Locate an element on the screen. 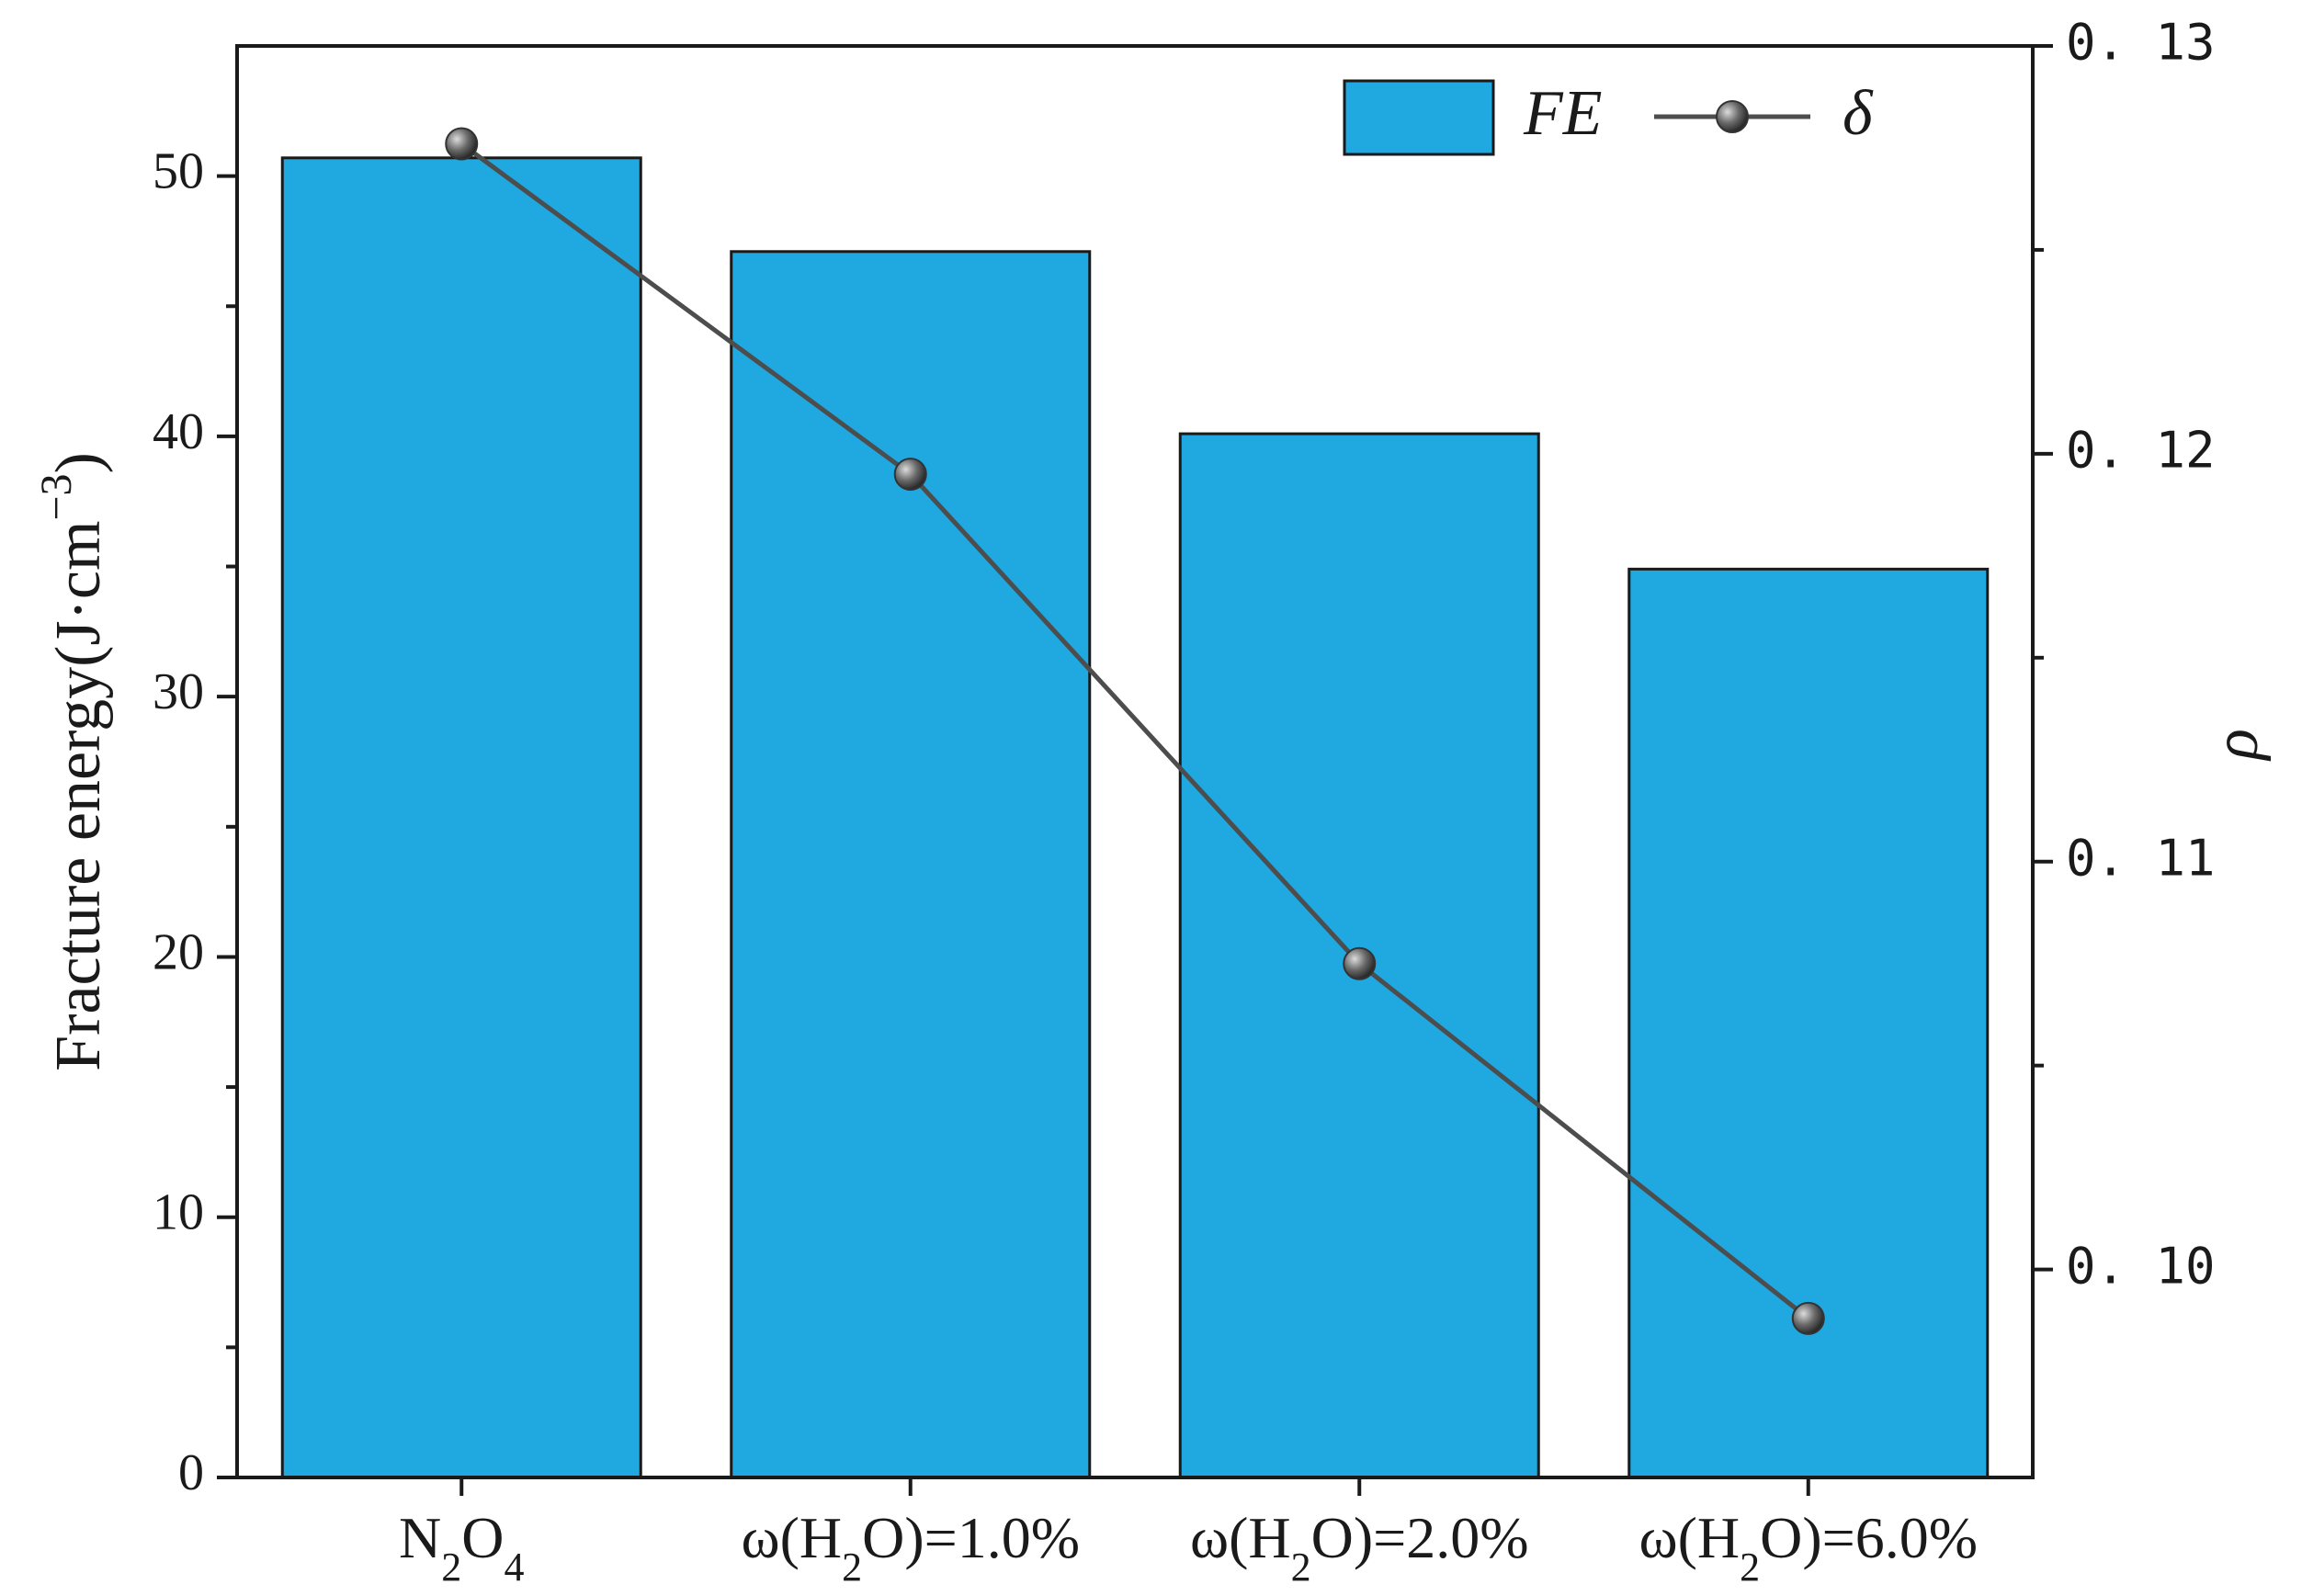  category-label-1: N2O4 is located at coordinates (461, 1547).